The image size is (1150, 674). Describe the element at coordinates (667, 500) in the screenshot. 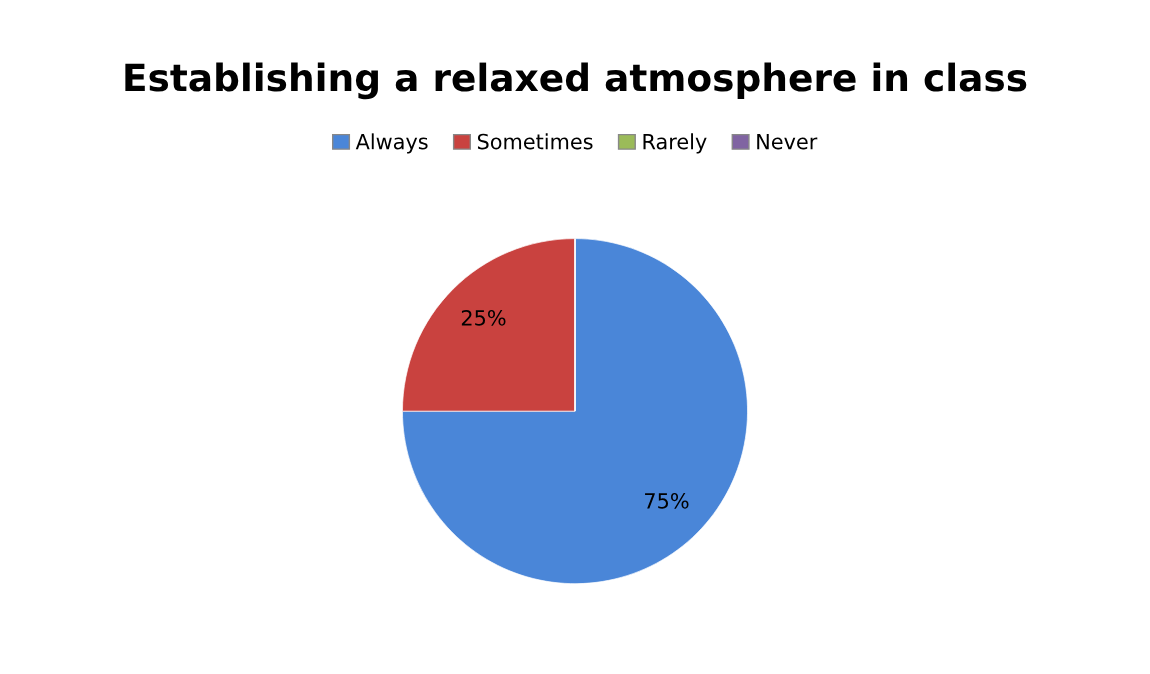

I see `data-label: 75%` at that location.